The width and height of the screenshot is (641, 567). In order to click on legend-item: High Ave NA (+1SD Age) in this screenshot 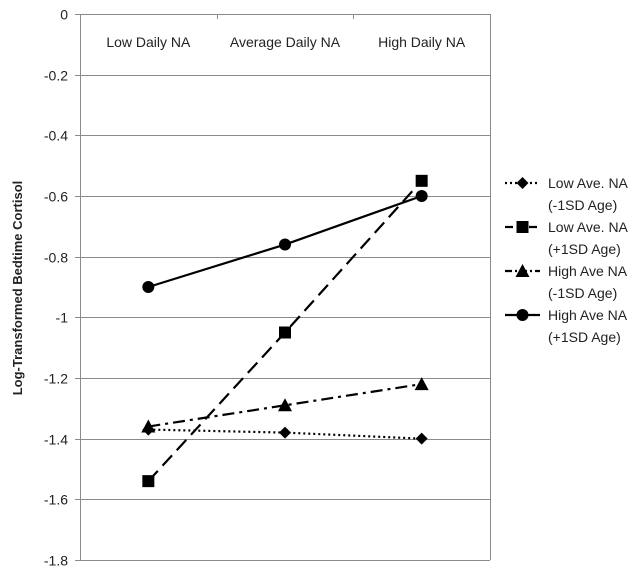, I will do `click(566, 326)`.